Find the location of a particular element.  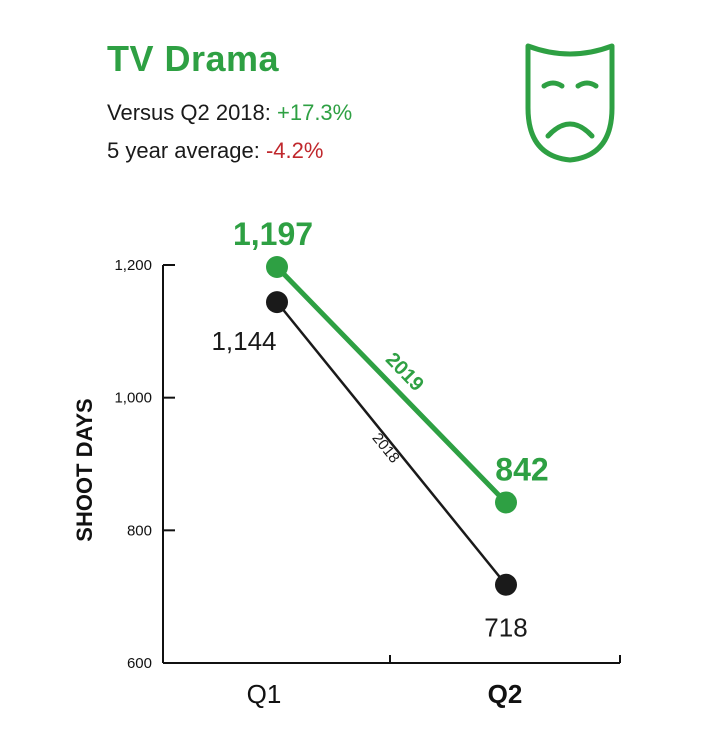

y-axis-title: SHOOT DAYS is located at coordinates (84, 469).